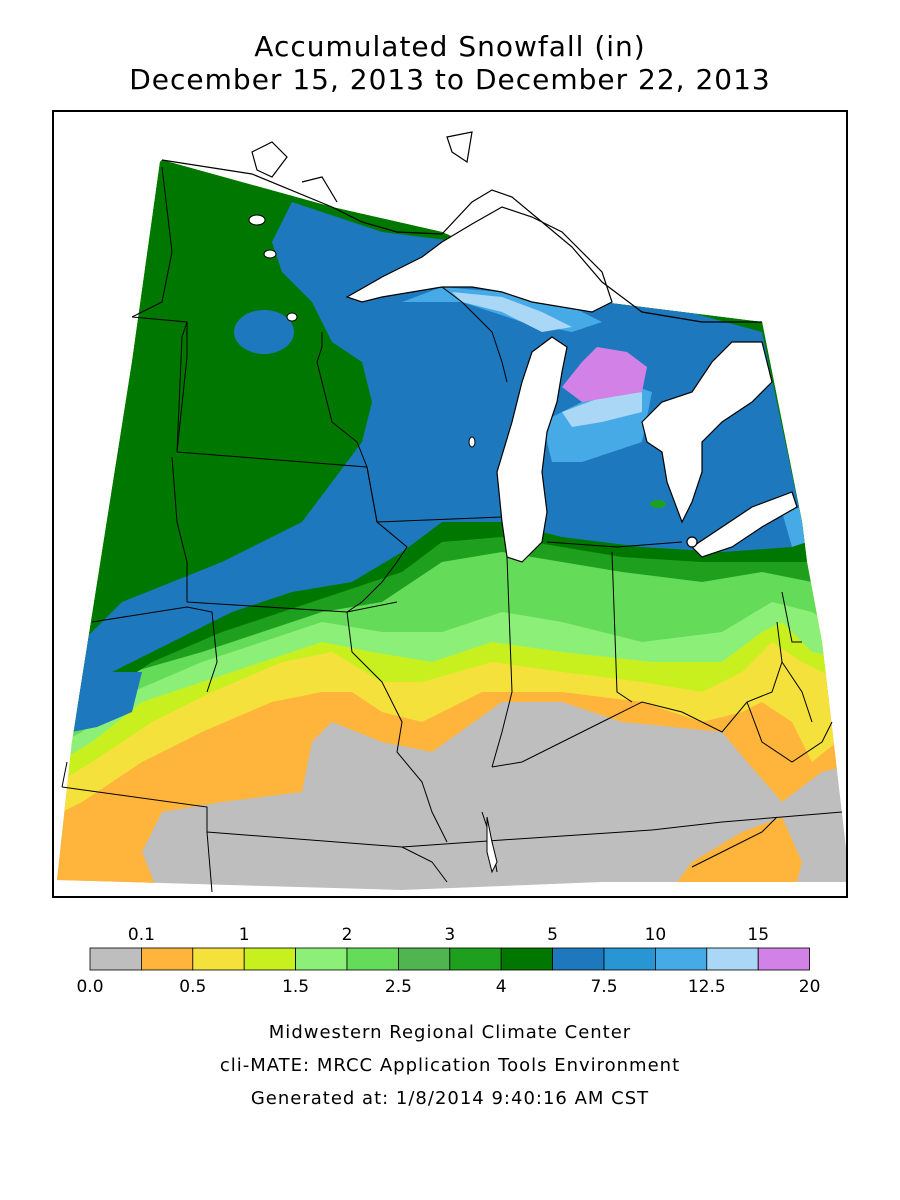  I want to click on legend-upper-label: 5, so click(552, 935).